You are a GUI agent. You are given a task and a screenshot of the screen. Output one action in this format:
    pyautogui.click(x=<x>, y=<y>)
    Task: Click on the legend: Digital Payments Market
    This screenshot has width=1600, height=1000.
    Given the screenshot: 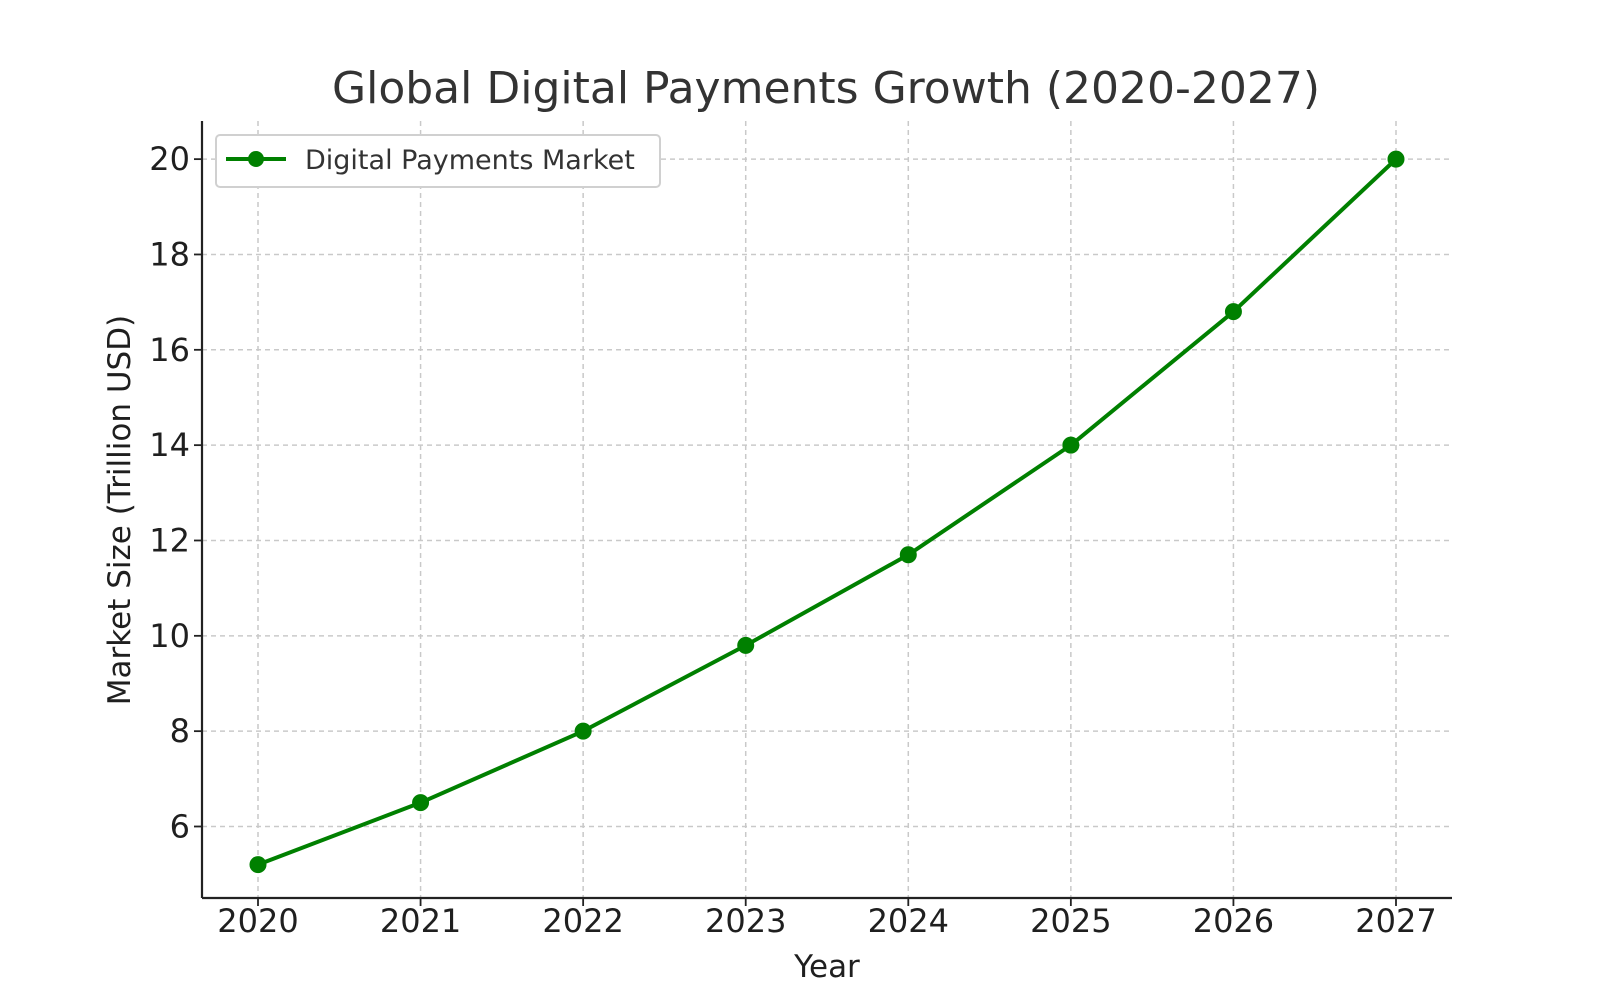 What is the action you would take?
    pyautogui.click(x=438, y=161)
    